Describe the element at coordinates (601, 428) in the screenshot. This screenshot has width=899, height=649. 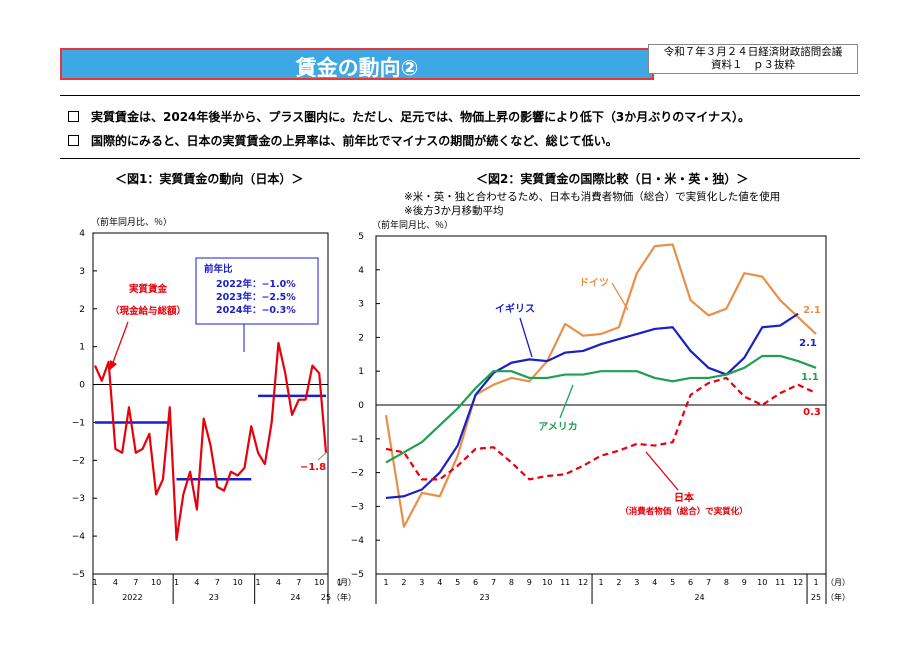
I see `japan-line` at that location.